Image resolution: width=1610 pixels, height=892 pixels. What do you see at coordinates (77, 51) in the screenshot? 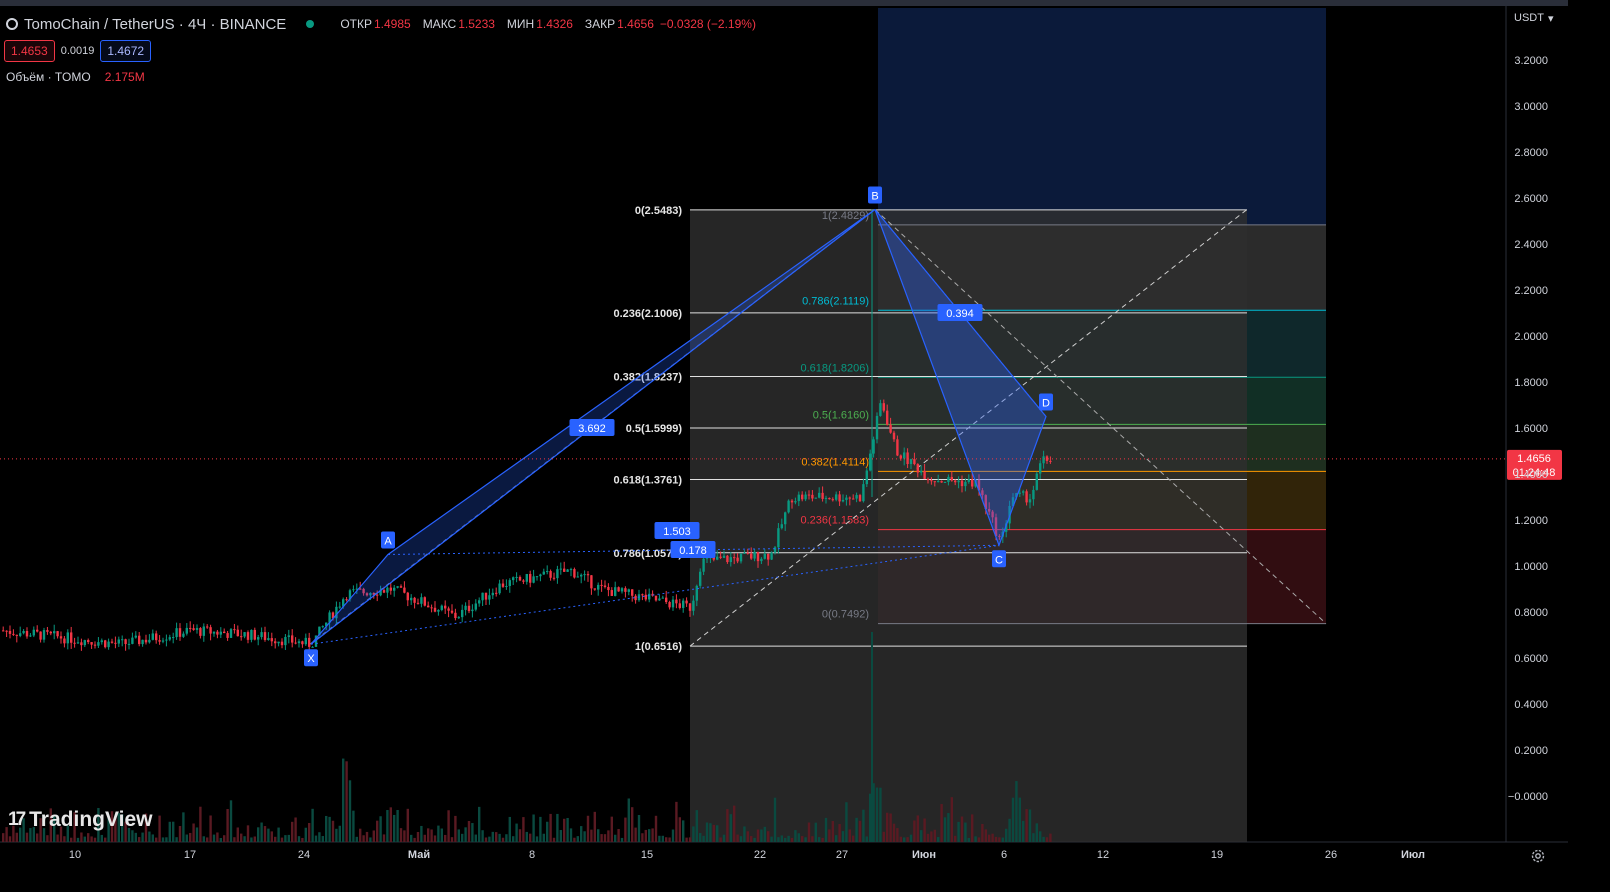
I see `bid-ask-panel: 1.4653 0.0019 1.4672` at bounding box center [77, 51].